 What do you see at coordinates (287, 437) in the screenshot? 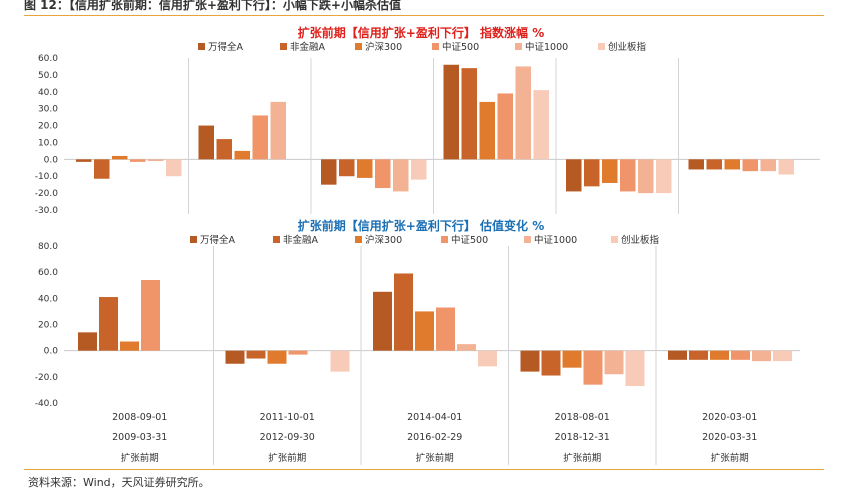
I see `period-end: 2012-09-30` at bounding box center [287, 437].